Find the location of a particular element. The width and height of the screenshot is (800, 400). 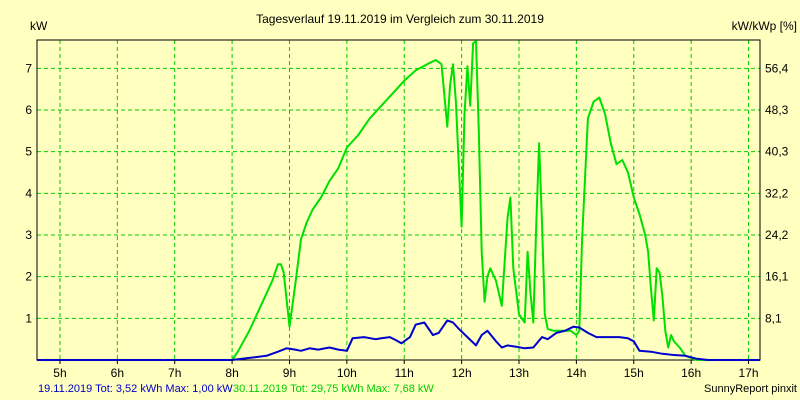

credit-label: SunnyReport pinxit is located at coordinates (750, 389).